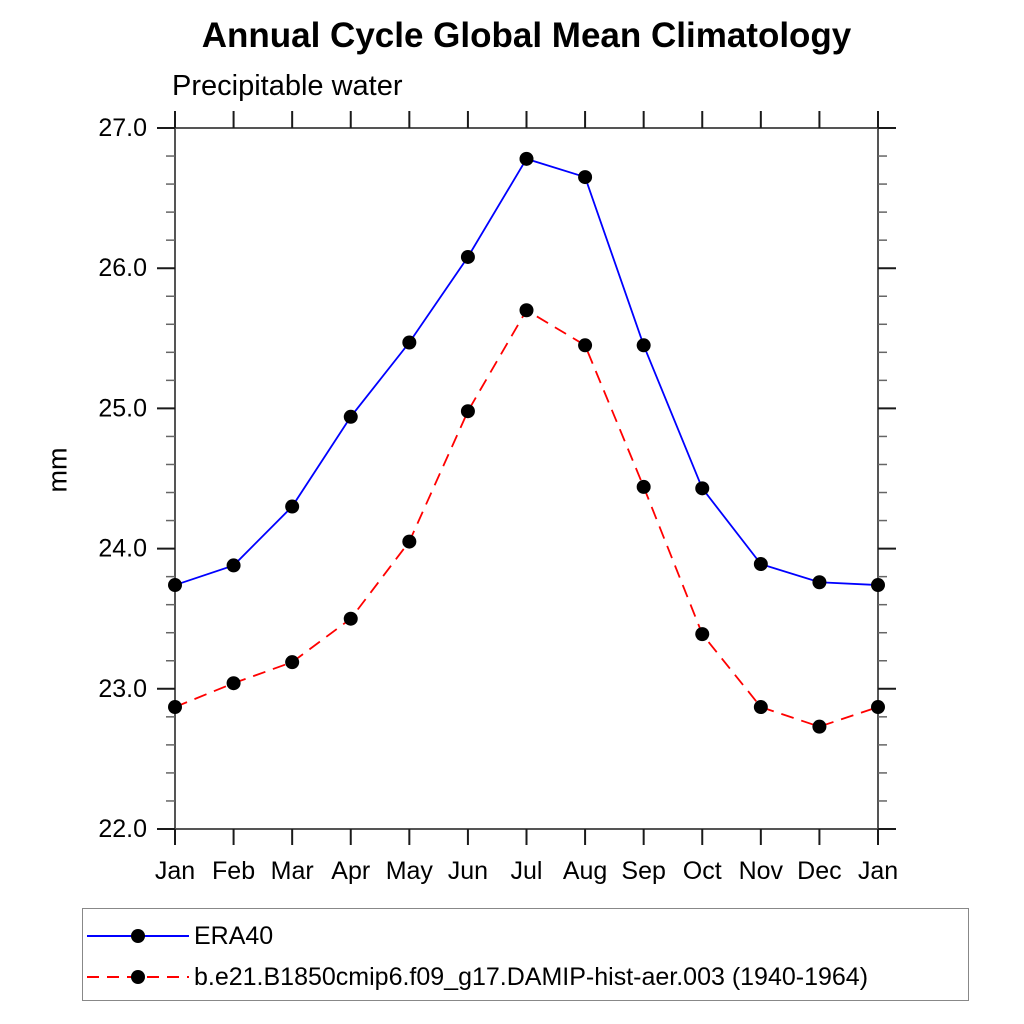 This screenshot has height=1024, width=1024. Describe the element at coordinates (122, 128) in the screenshot. I see `y-tick-label: 27.0` at that location.